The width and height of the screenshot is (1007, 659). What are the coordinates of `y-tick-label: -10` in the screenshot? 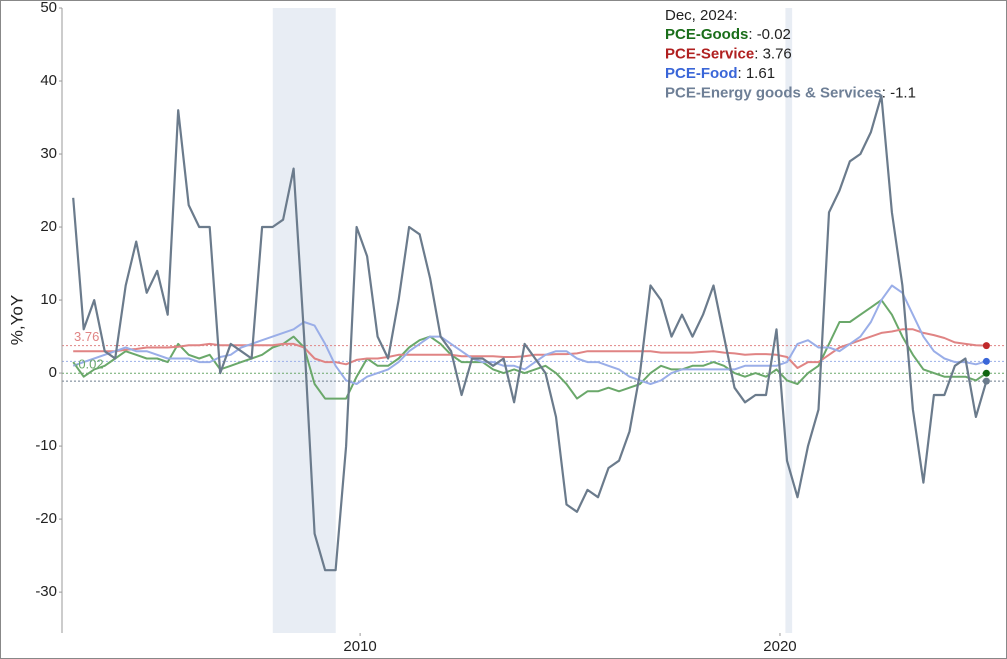 It's located at (46, 445).